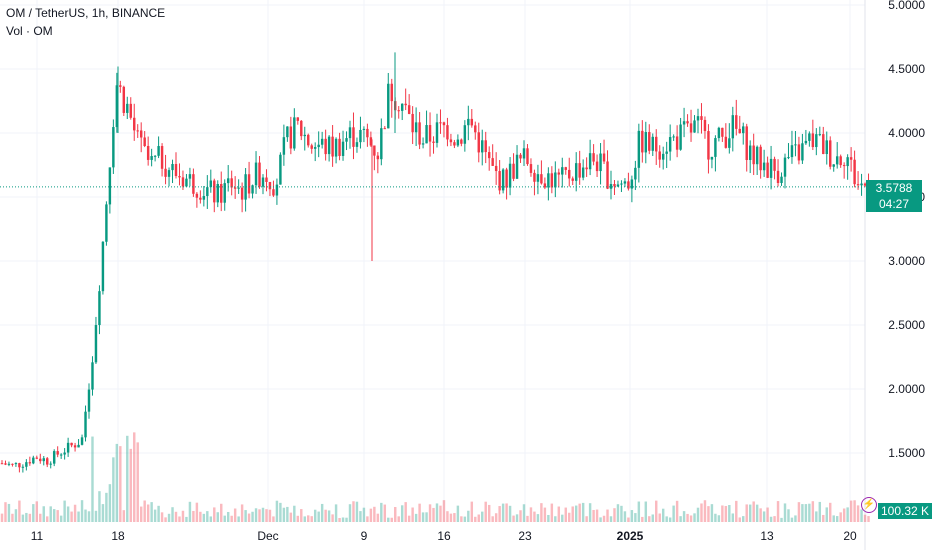 The width and height of the screenshot is (932, 555). What do you see at coordinates (29, 31) in the screenshot?
I see `volume-indicator-label: Vol · OM` at bounding box center [29, 31].